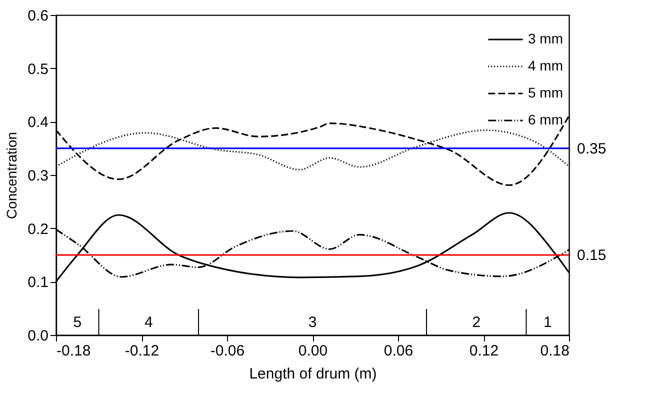  What do you see at coordinates (547, 322) in the screenshot?
I see `annotation: 1` at bounding box center [547, 322].